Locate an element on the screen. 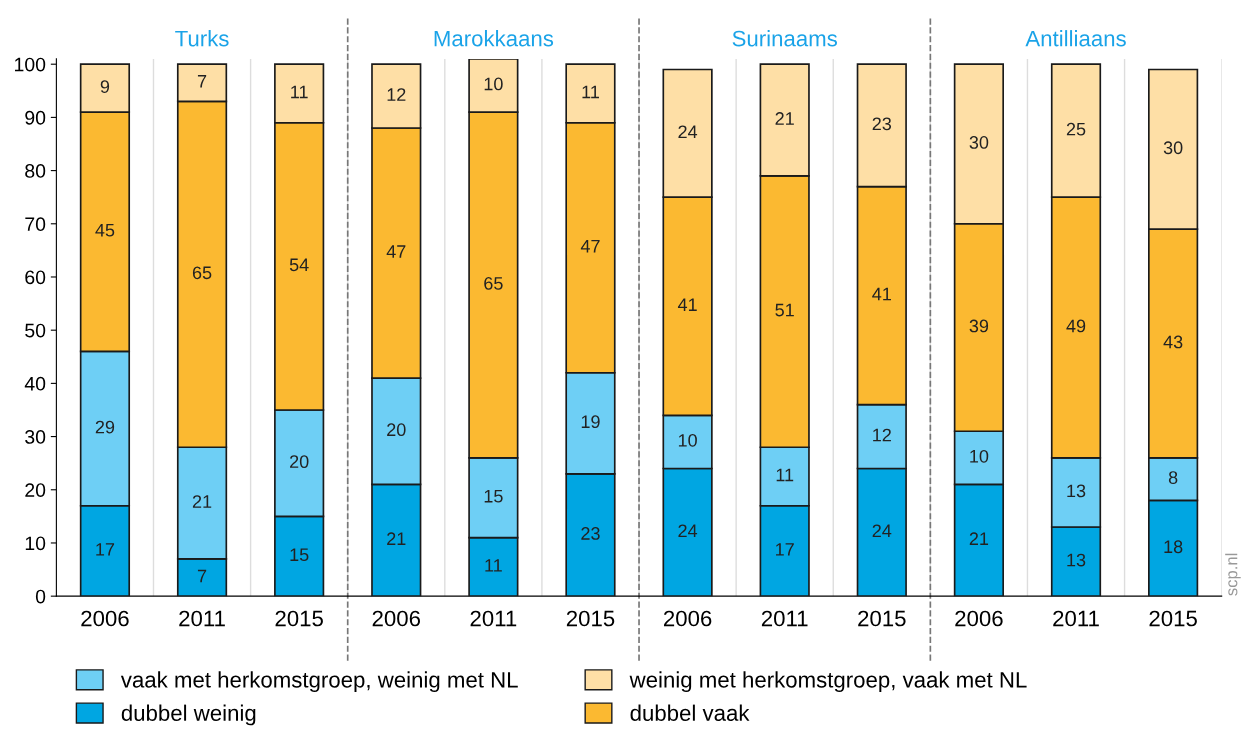 Image resolution: width=1253 pixels, height=736 pixels. y-tick-label: 60 is located at coordinates (35, 277).